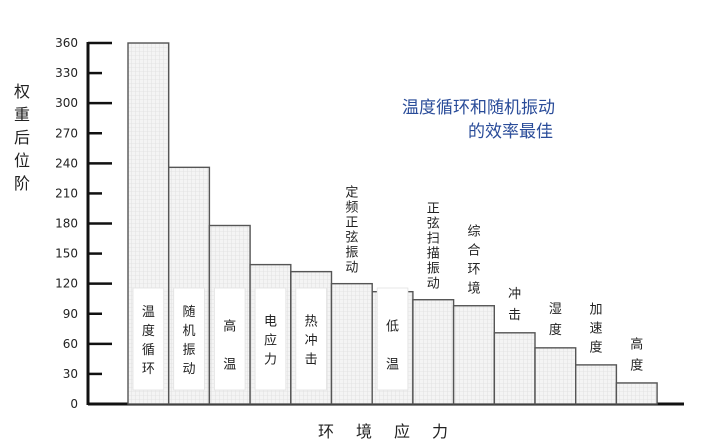  I want to click on bar-label: 热, so click(311, 321).